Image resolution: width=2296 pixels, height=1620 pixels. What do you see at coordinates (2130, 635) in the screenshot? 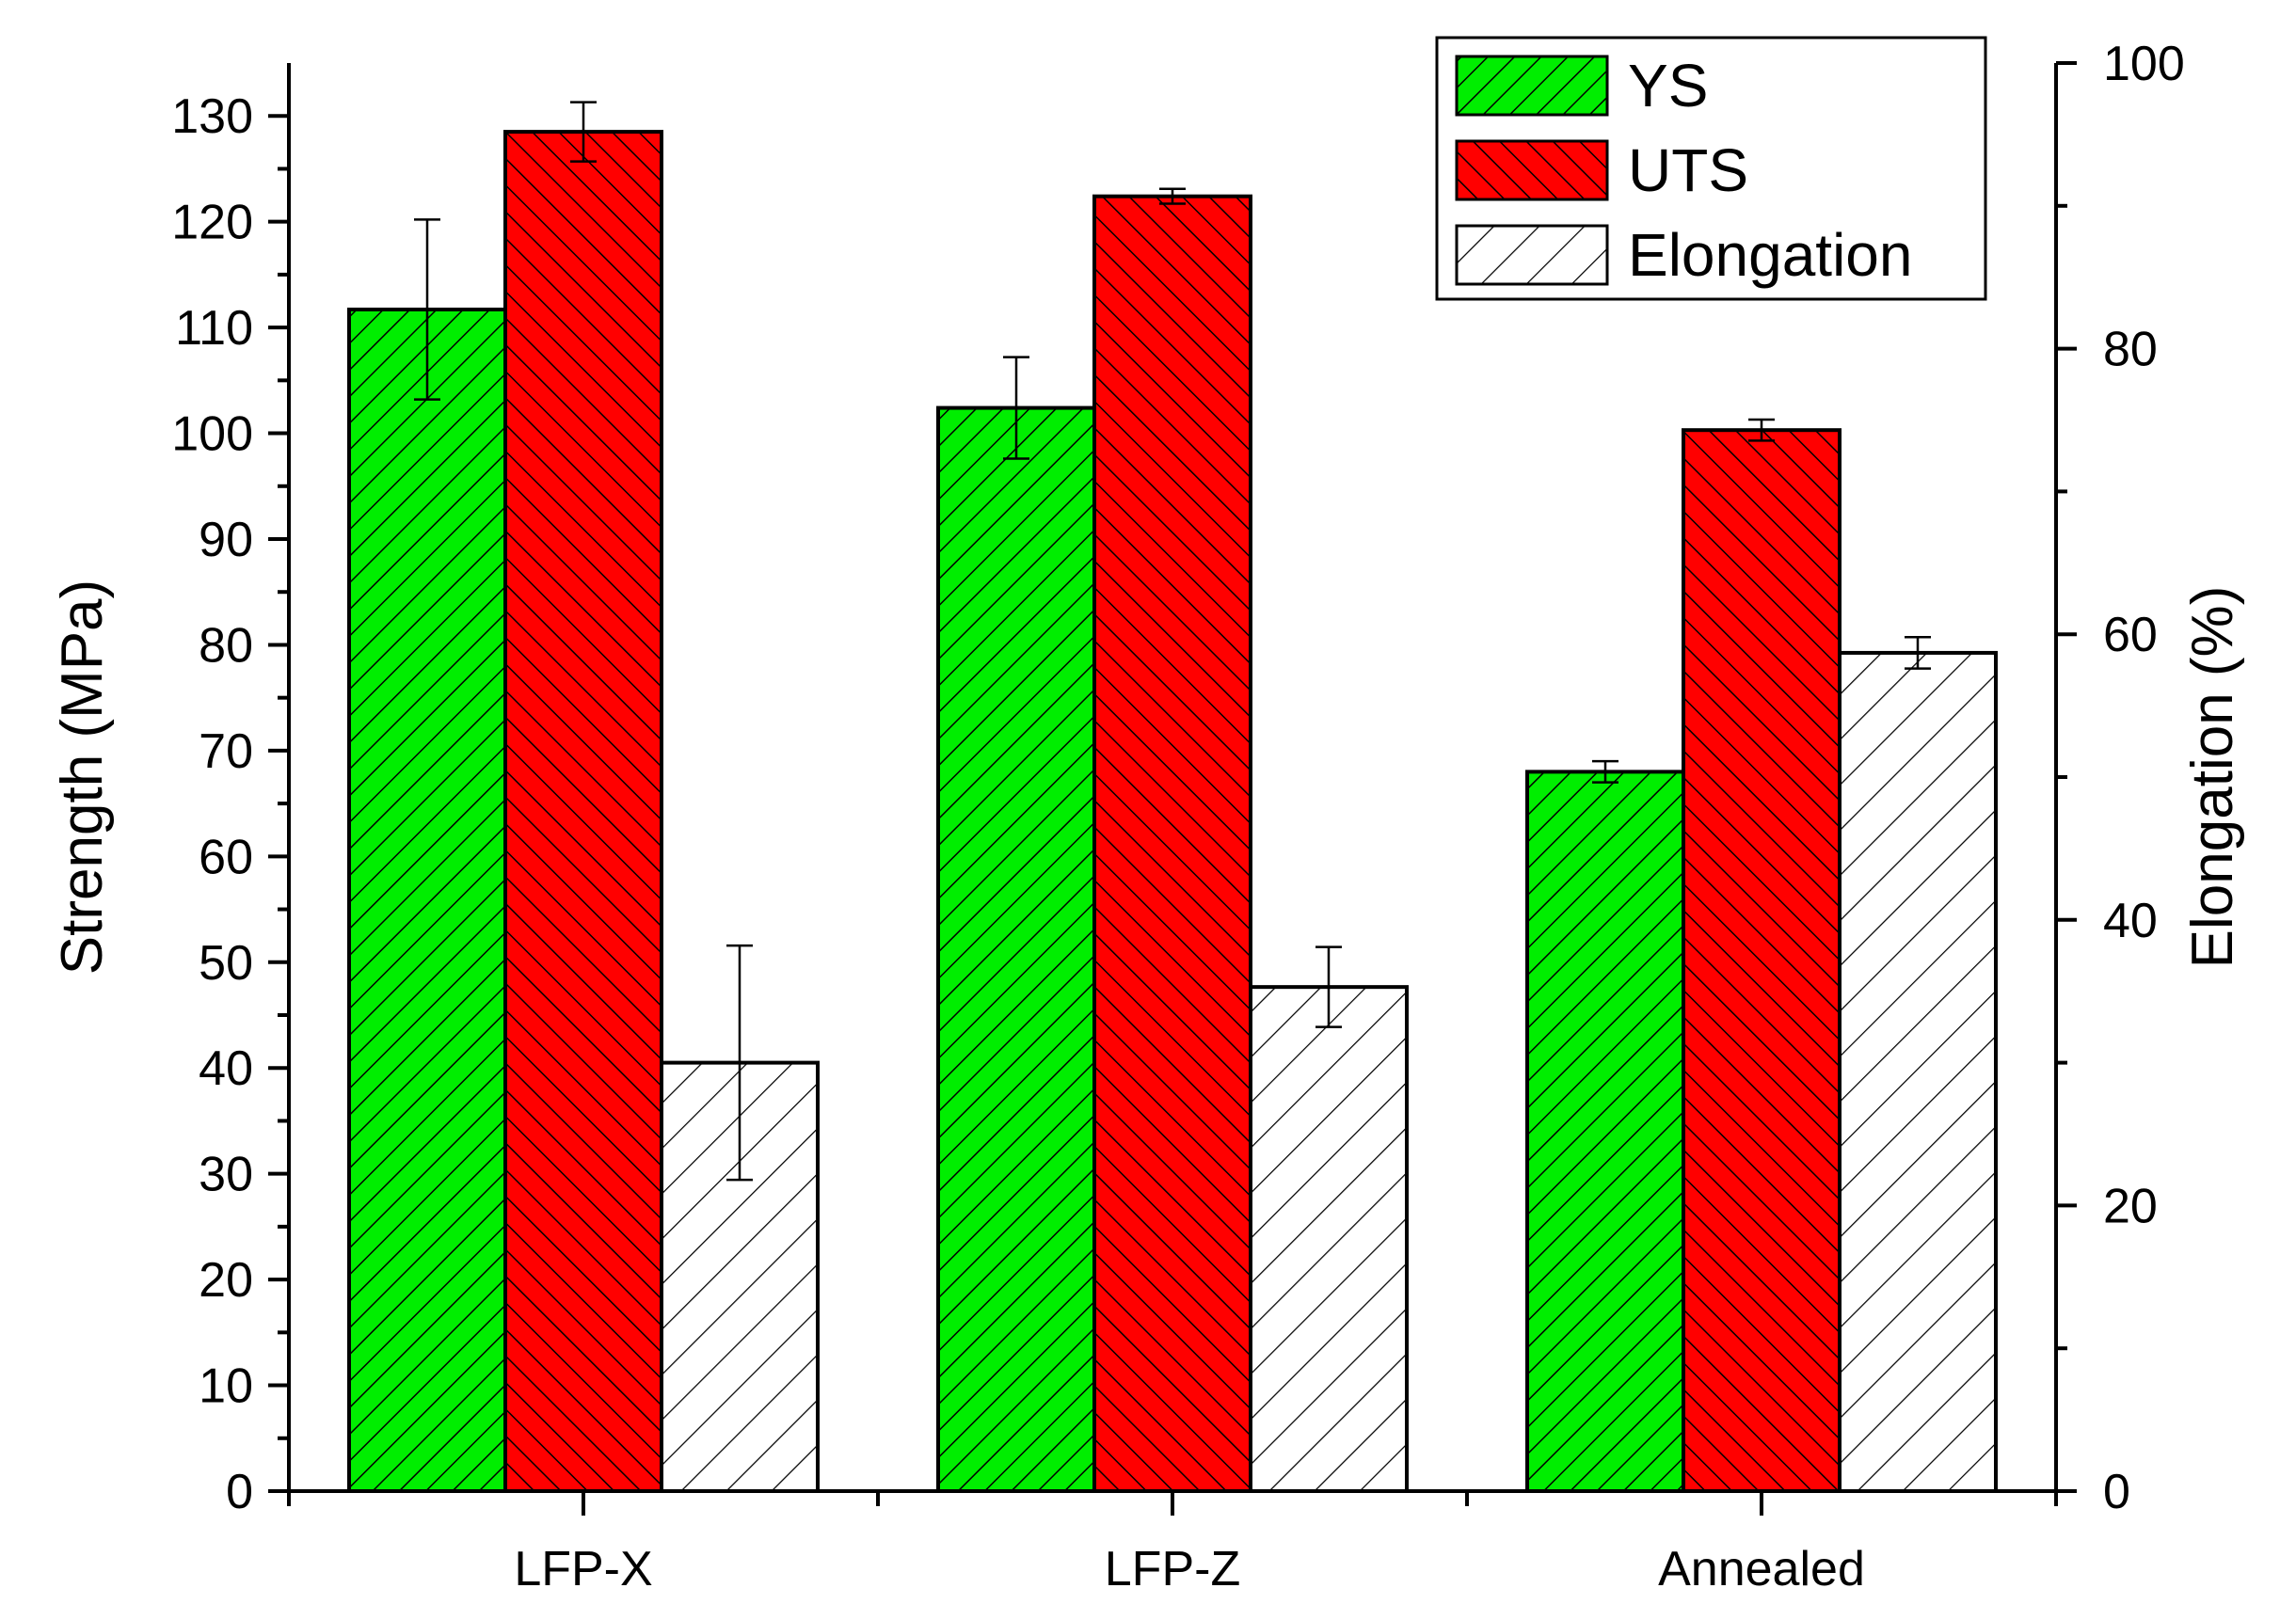
I see `right-tick-label: 60` at bounding box center [2130, 635].